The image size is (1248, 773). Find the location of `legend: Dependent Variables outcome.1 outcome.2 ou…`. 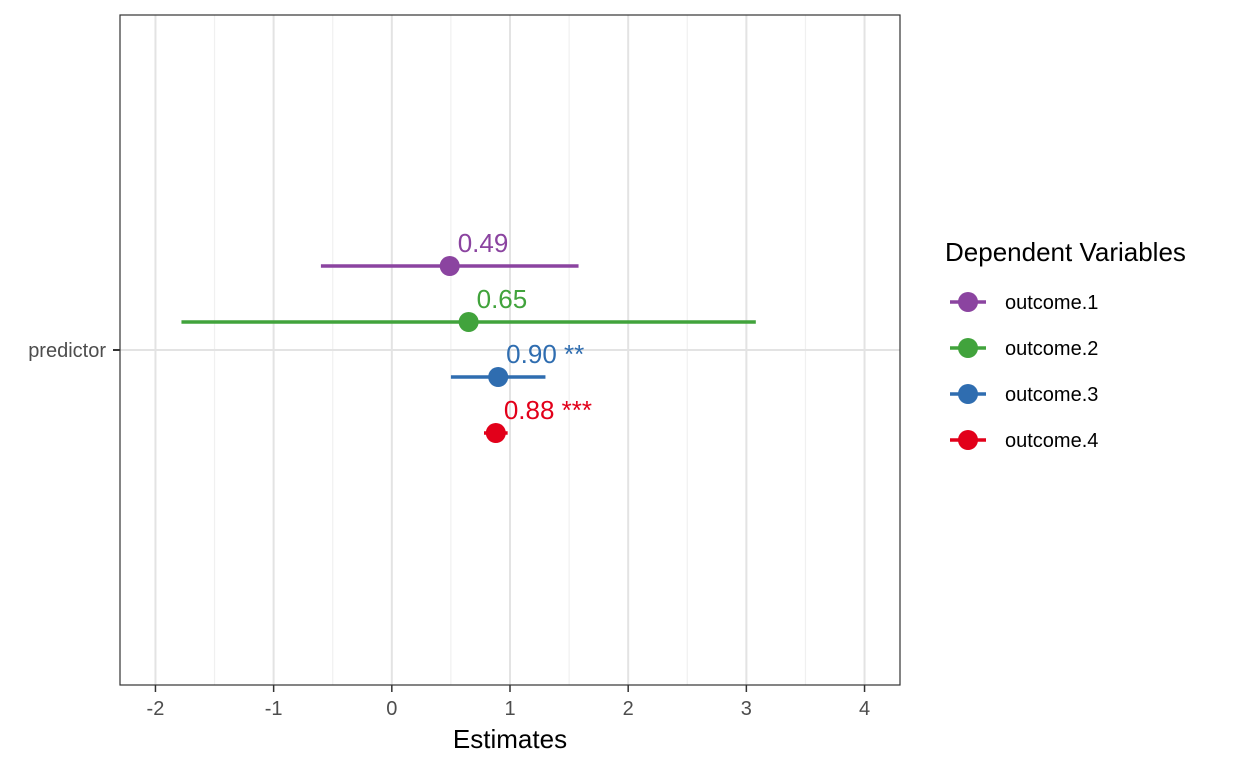

legend: Dependent Variables outcome.1 outcome.2 ou… is located at coordinates (1065, 344).